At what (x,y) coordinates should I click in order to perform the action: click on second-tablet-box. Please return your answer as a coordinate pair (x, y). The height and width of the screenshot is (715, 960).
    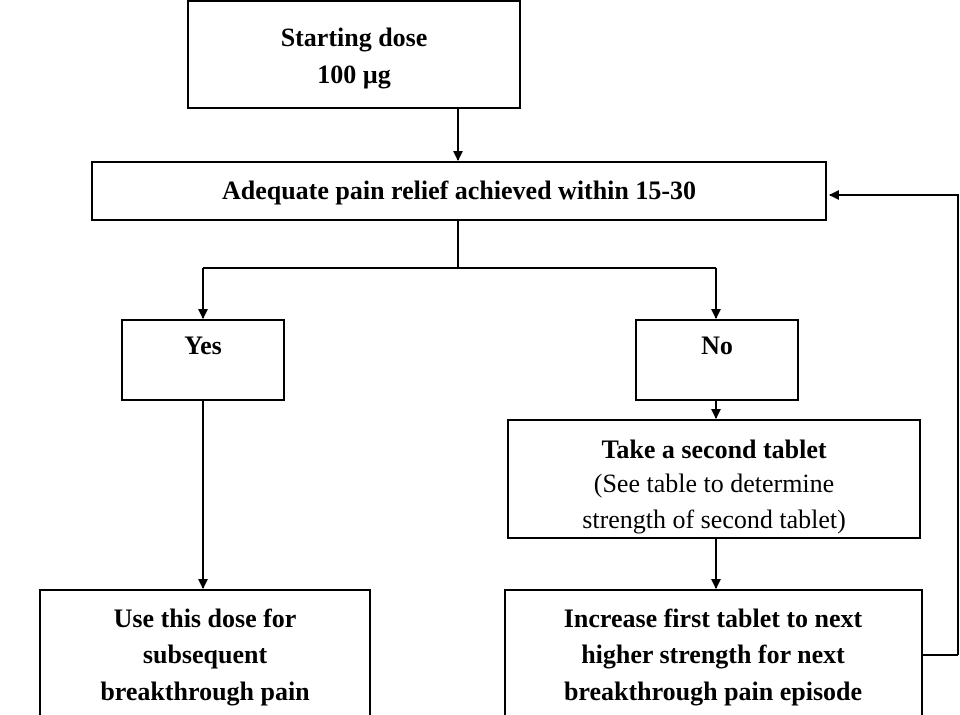
    Looking at the image, I should click on (714, 479).